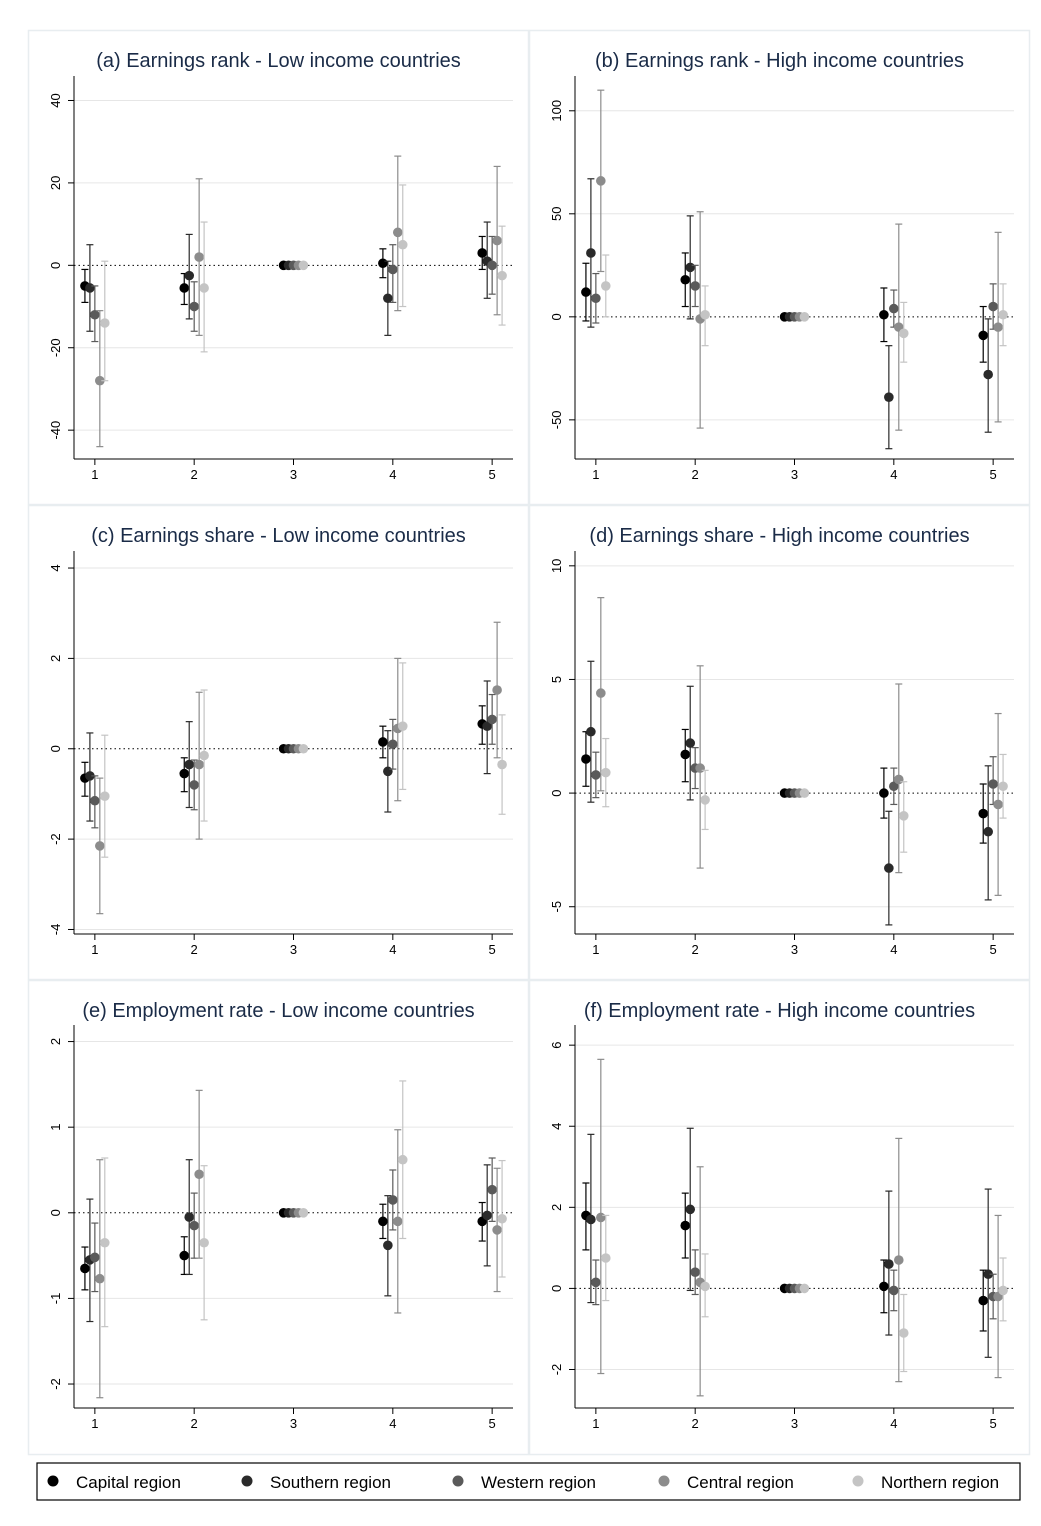  Describe the element at coordinates (940, 1482) in the screenshot. I see `legend-label-northern: Northern region` at that location.